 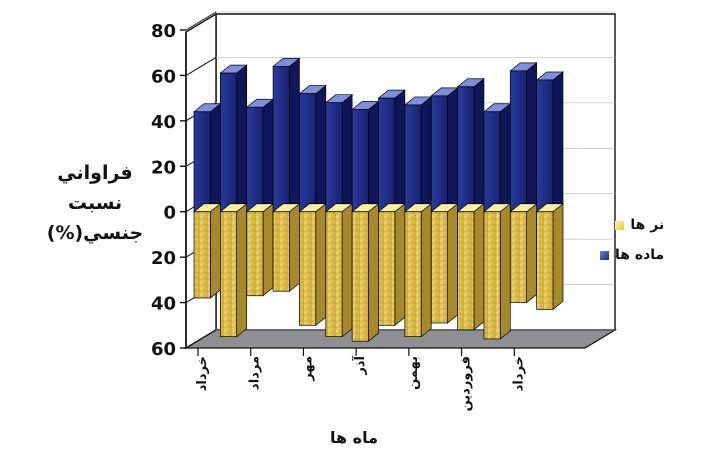 What do you see at coordinates (413, 158) in the screenshot?
I see `bar-female-9-front` at bounding box center [413, 158].